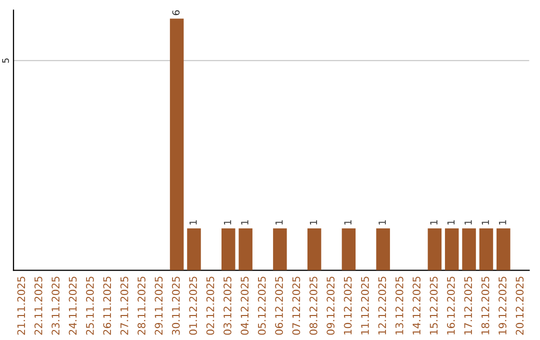 The image size is (540, 340). Describe the element at coordinates (313, 305) in the screenshot. I see `x-tick-label: 08.12.2025` at that location.